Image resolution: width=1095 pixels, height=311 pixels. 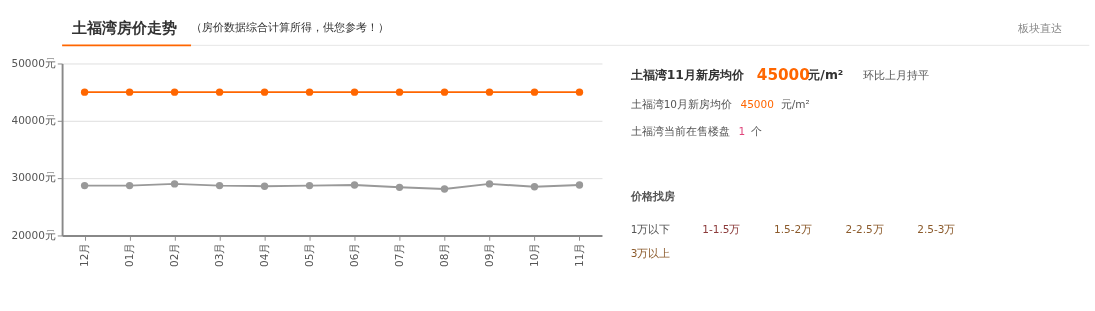 I want to click on text: 价格找房, so click(x=652, y=196).